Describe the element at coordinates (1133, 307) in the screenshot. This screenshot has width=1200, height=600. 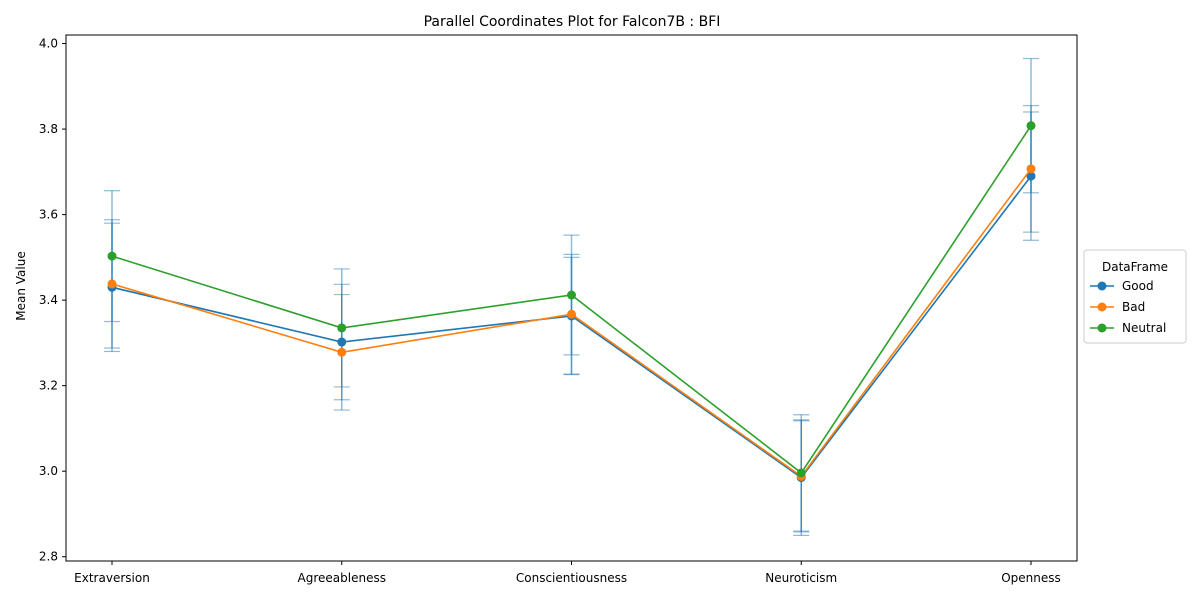
I see `legend-label-bad: Bad` at that location.